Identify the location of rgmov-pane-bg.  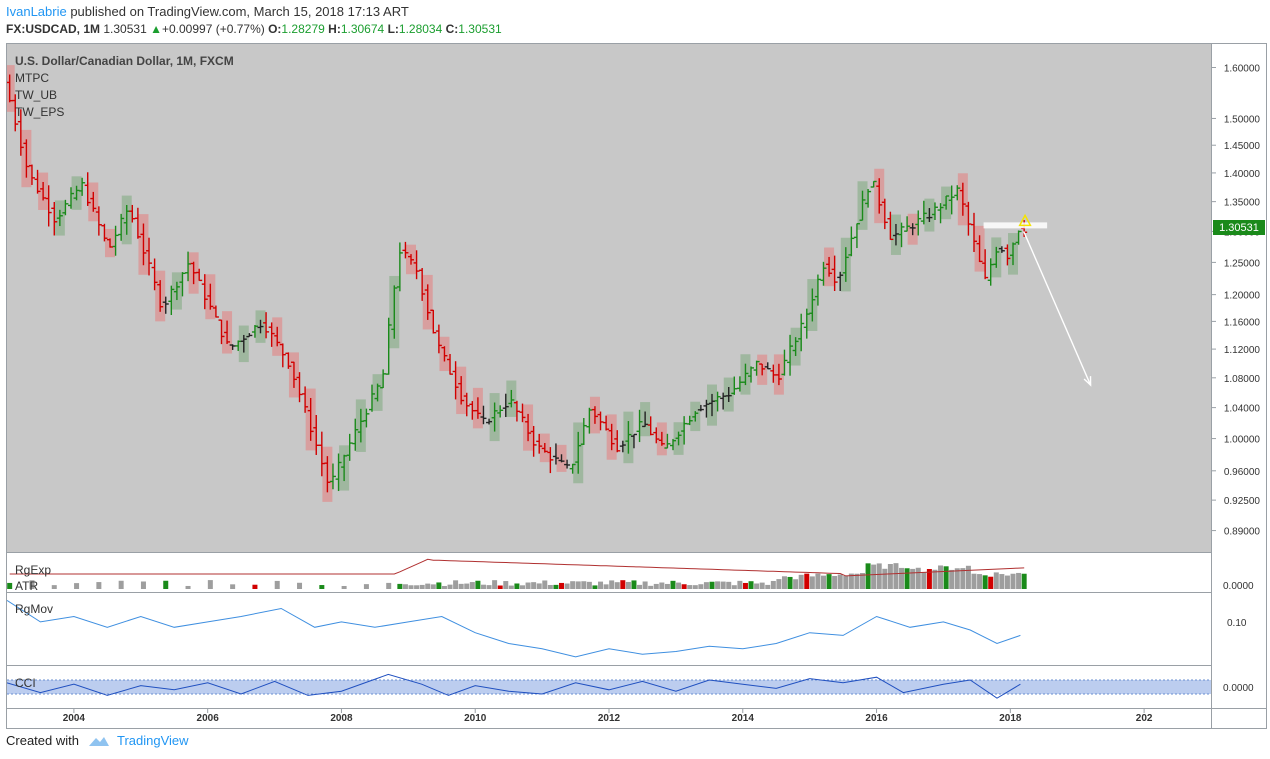
(609, 629).